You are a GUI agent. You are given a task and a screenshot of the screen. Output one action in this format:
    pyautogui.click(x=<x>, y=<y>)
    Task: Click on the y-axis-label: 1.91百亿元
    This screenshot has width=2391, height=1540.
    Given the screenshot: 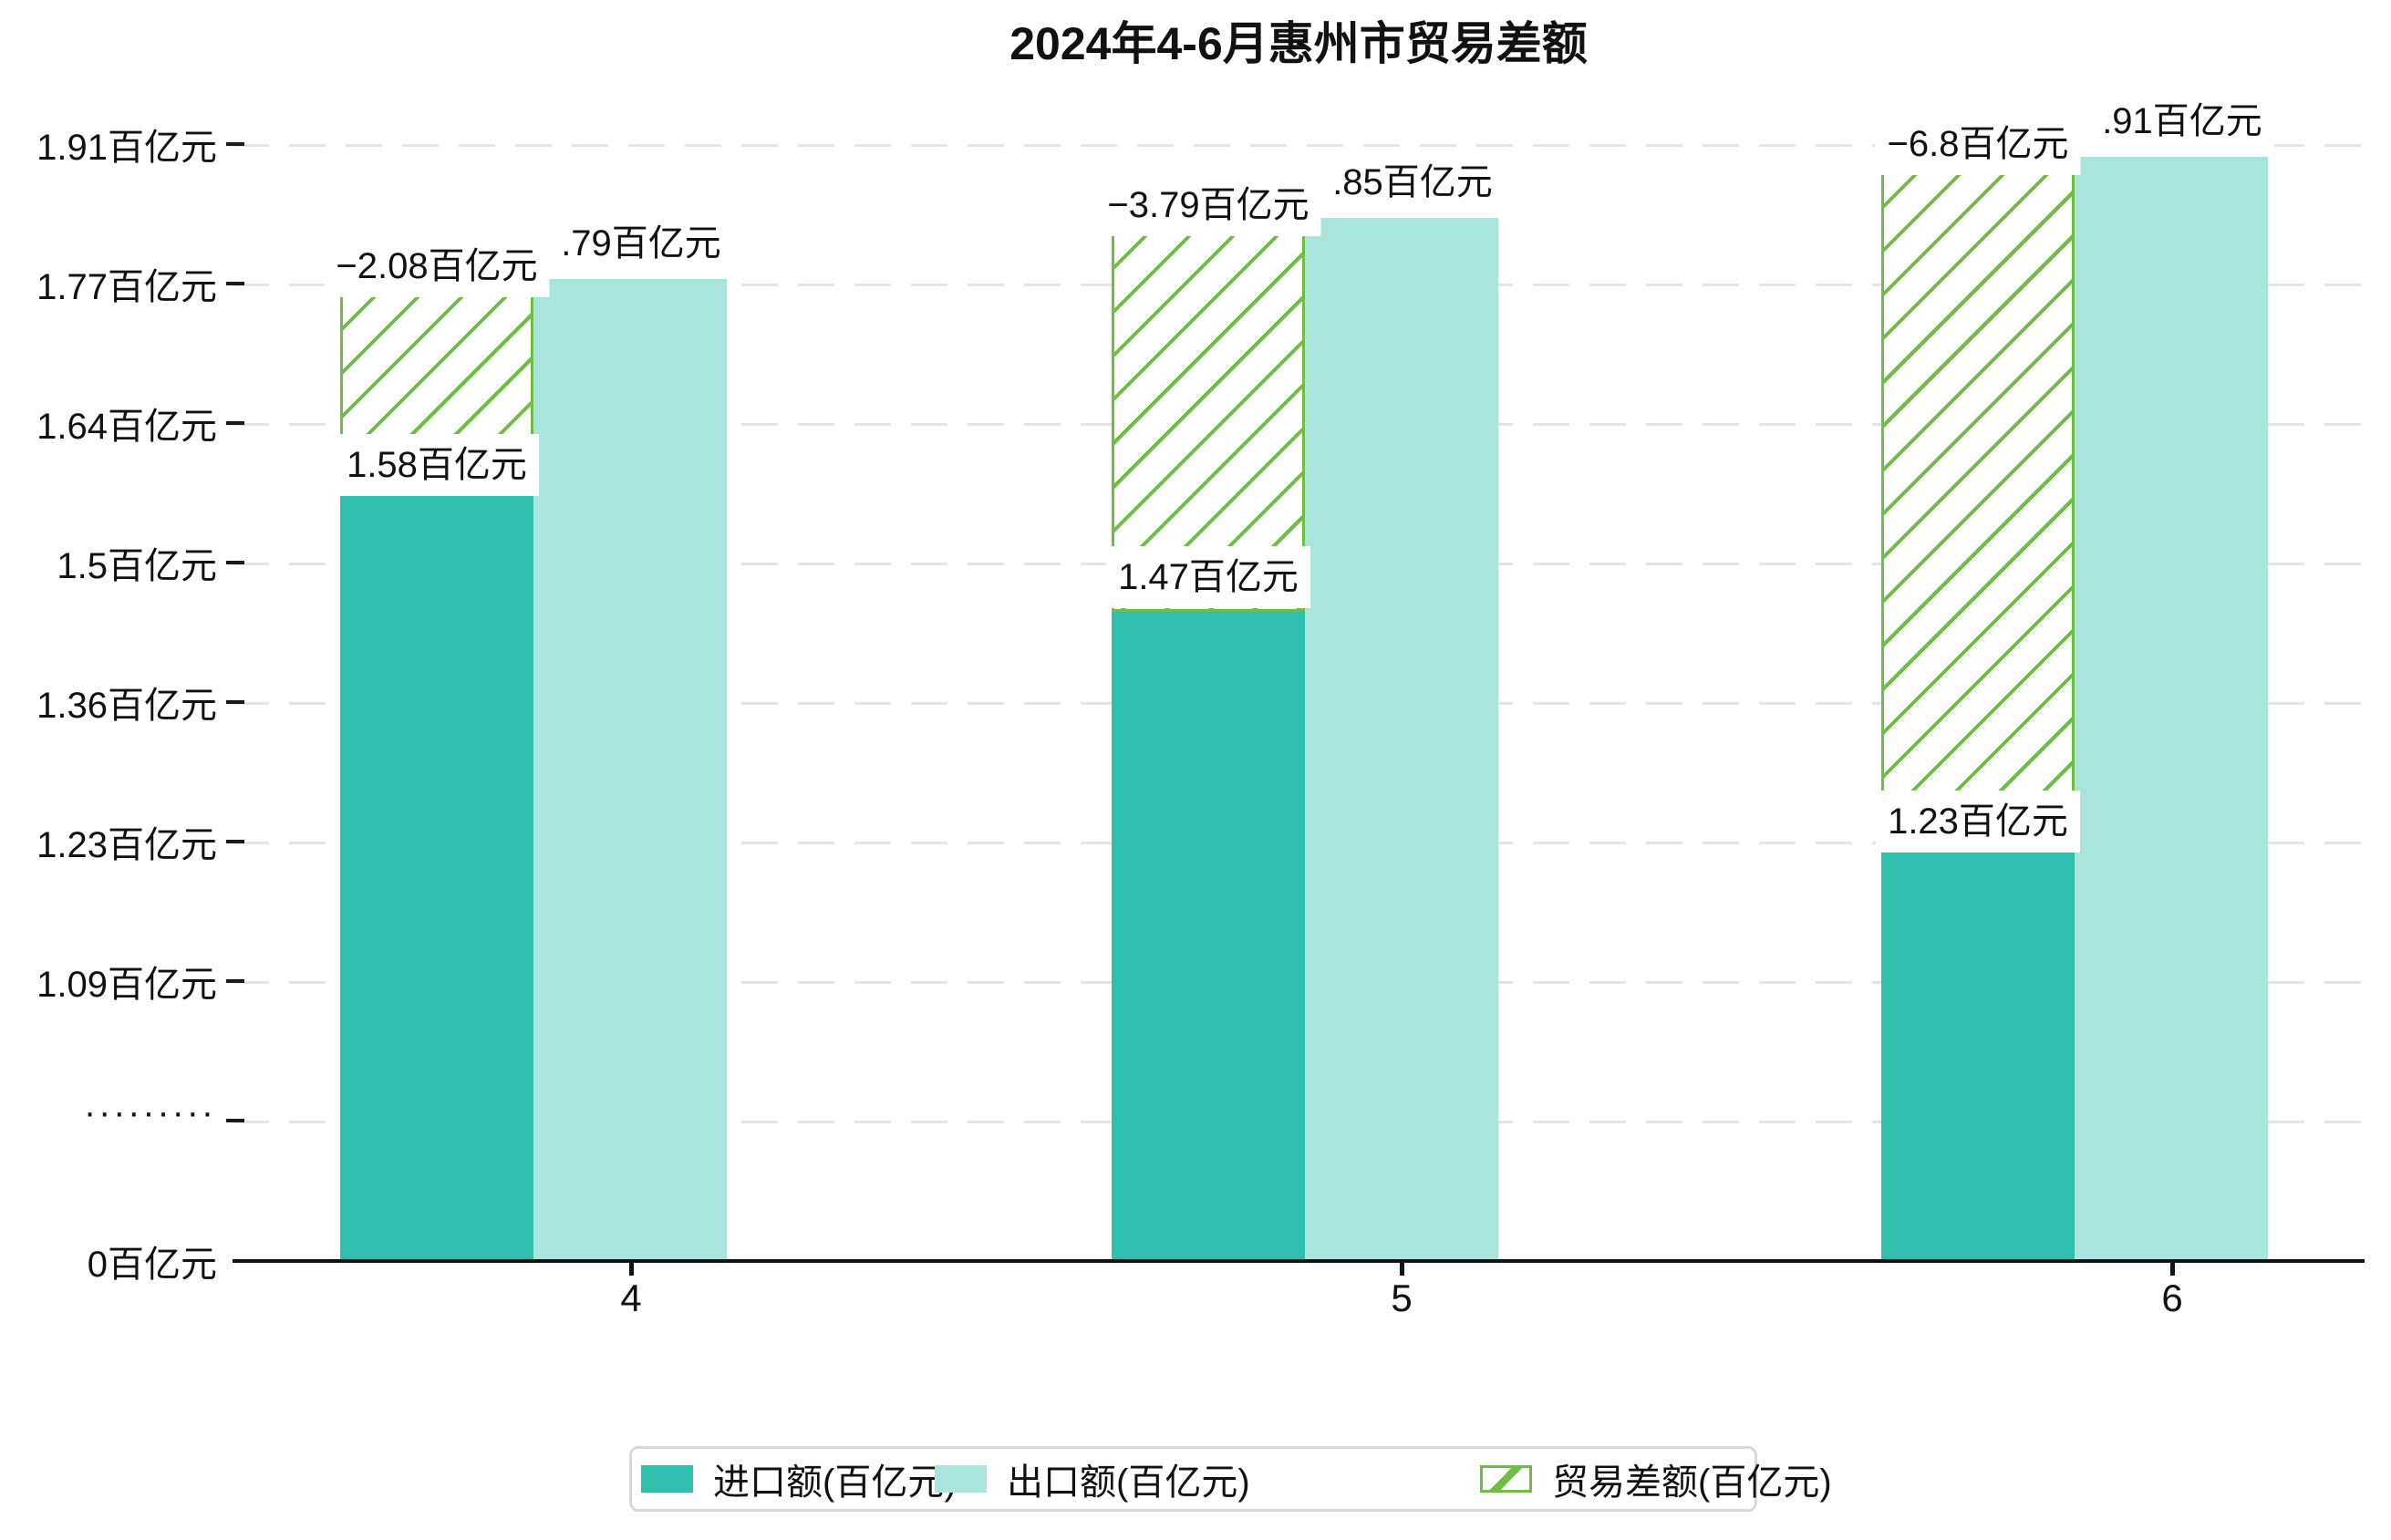 What is the action you would take?
    pyautogui.click(x=126, y=148)
    